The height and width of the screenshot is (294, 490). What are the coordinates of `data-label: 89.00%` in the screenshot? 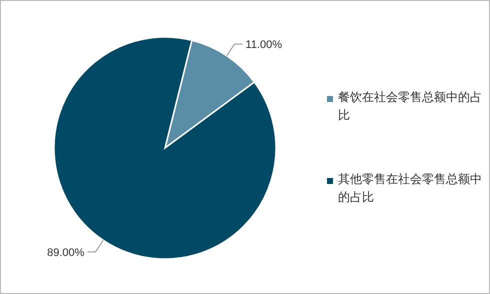 It's located at (66, 252).